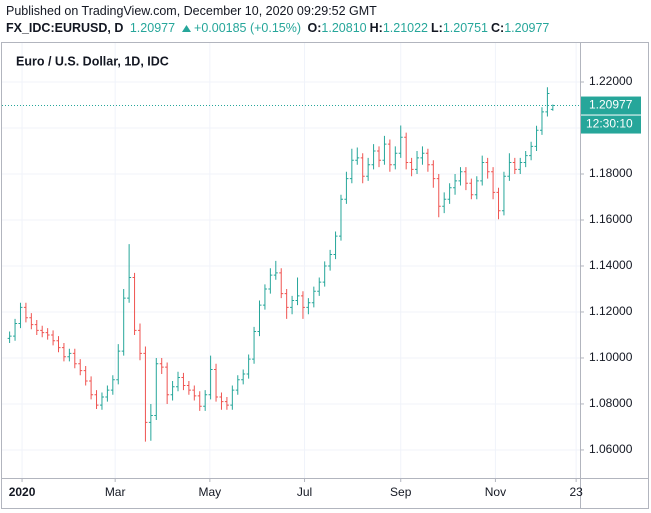 Image resolution: width=651 pixels, height=513 pixels. Describe the element at coordinates (495, 492) in the screenshot. I see `x-tick-label: Nov` at that location.